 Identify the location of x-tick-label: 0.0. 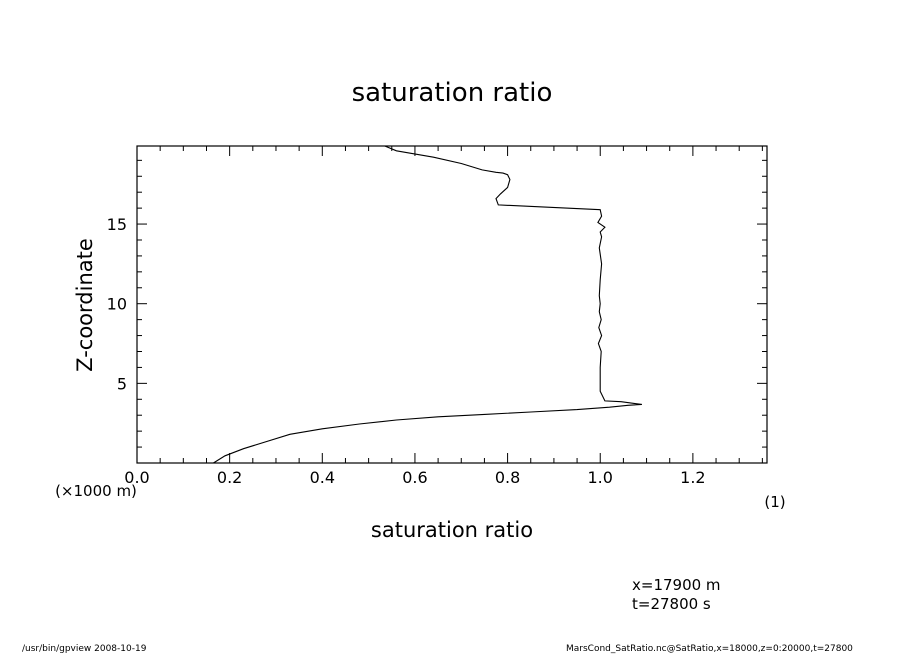
(136, 477).